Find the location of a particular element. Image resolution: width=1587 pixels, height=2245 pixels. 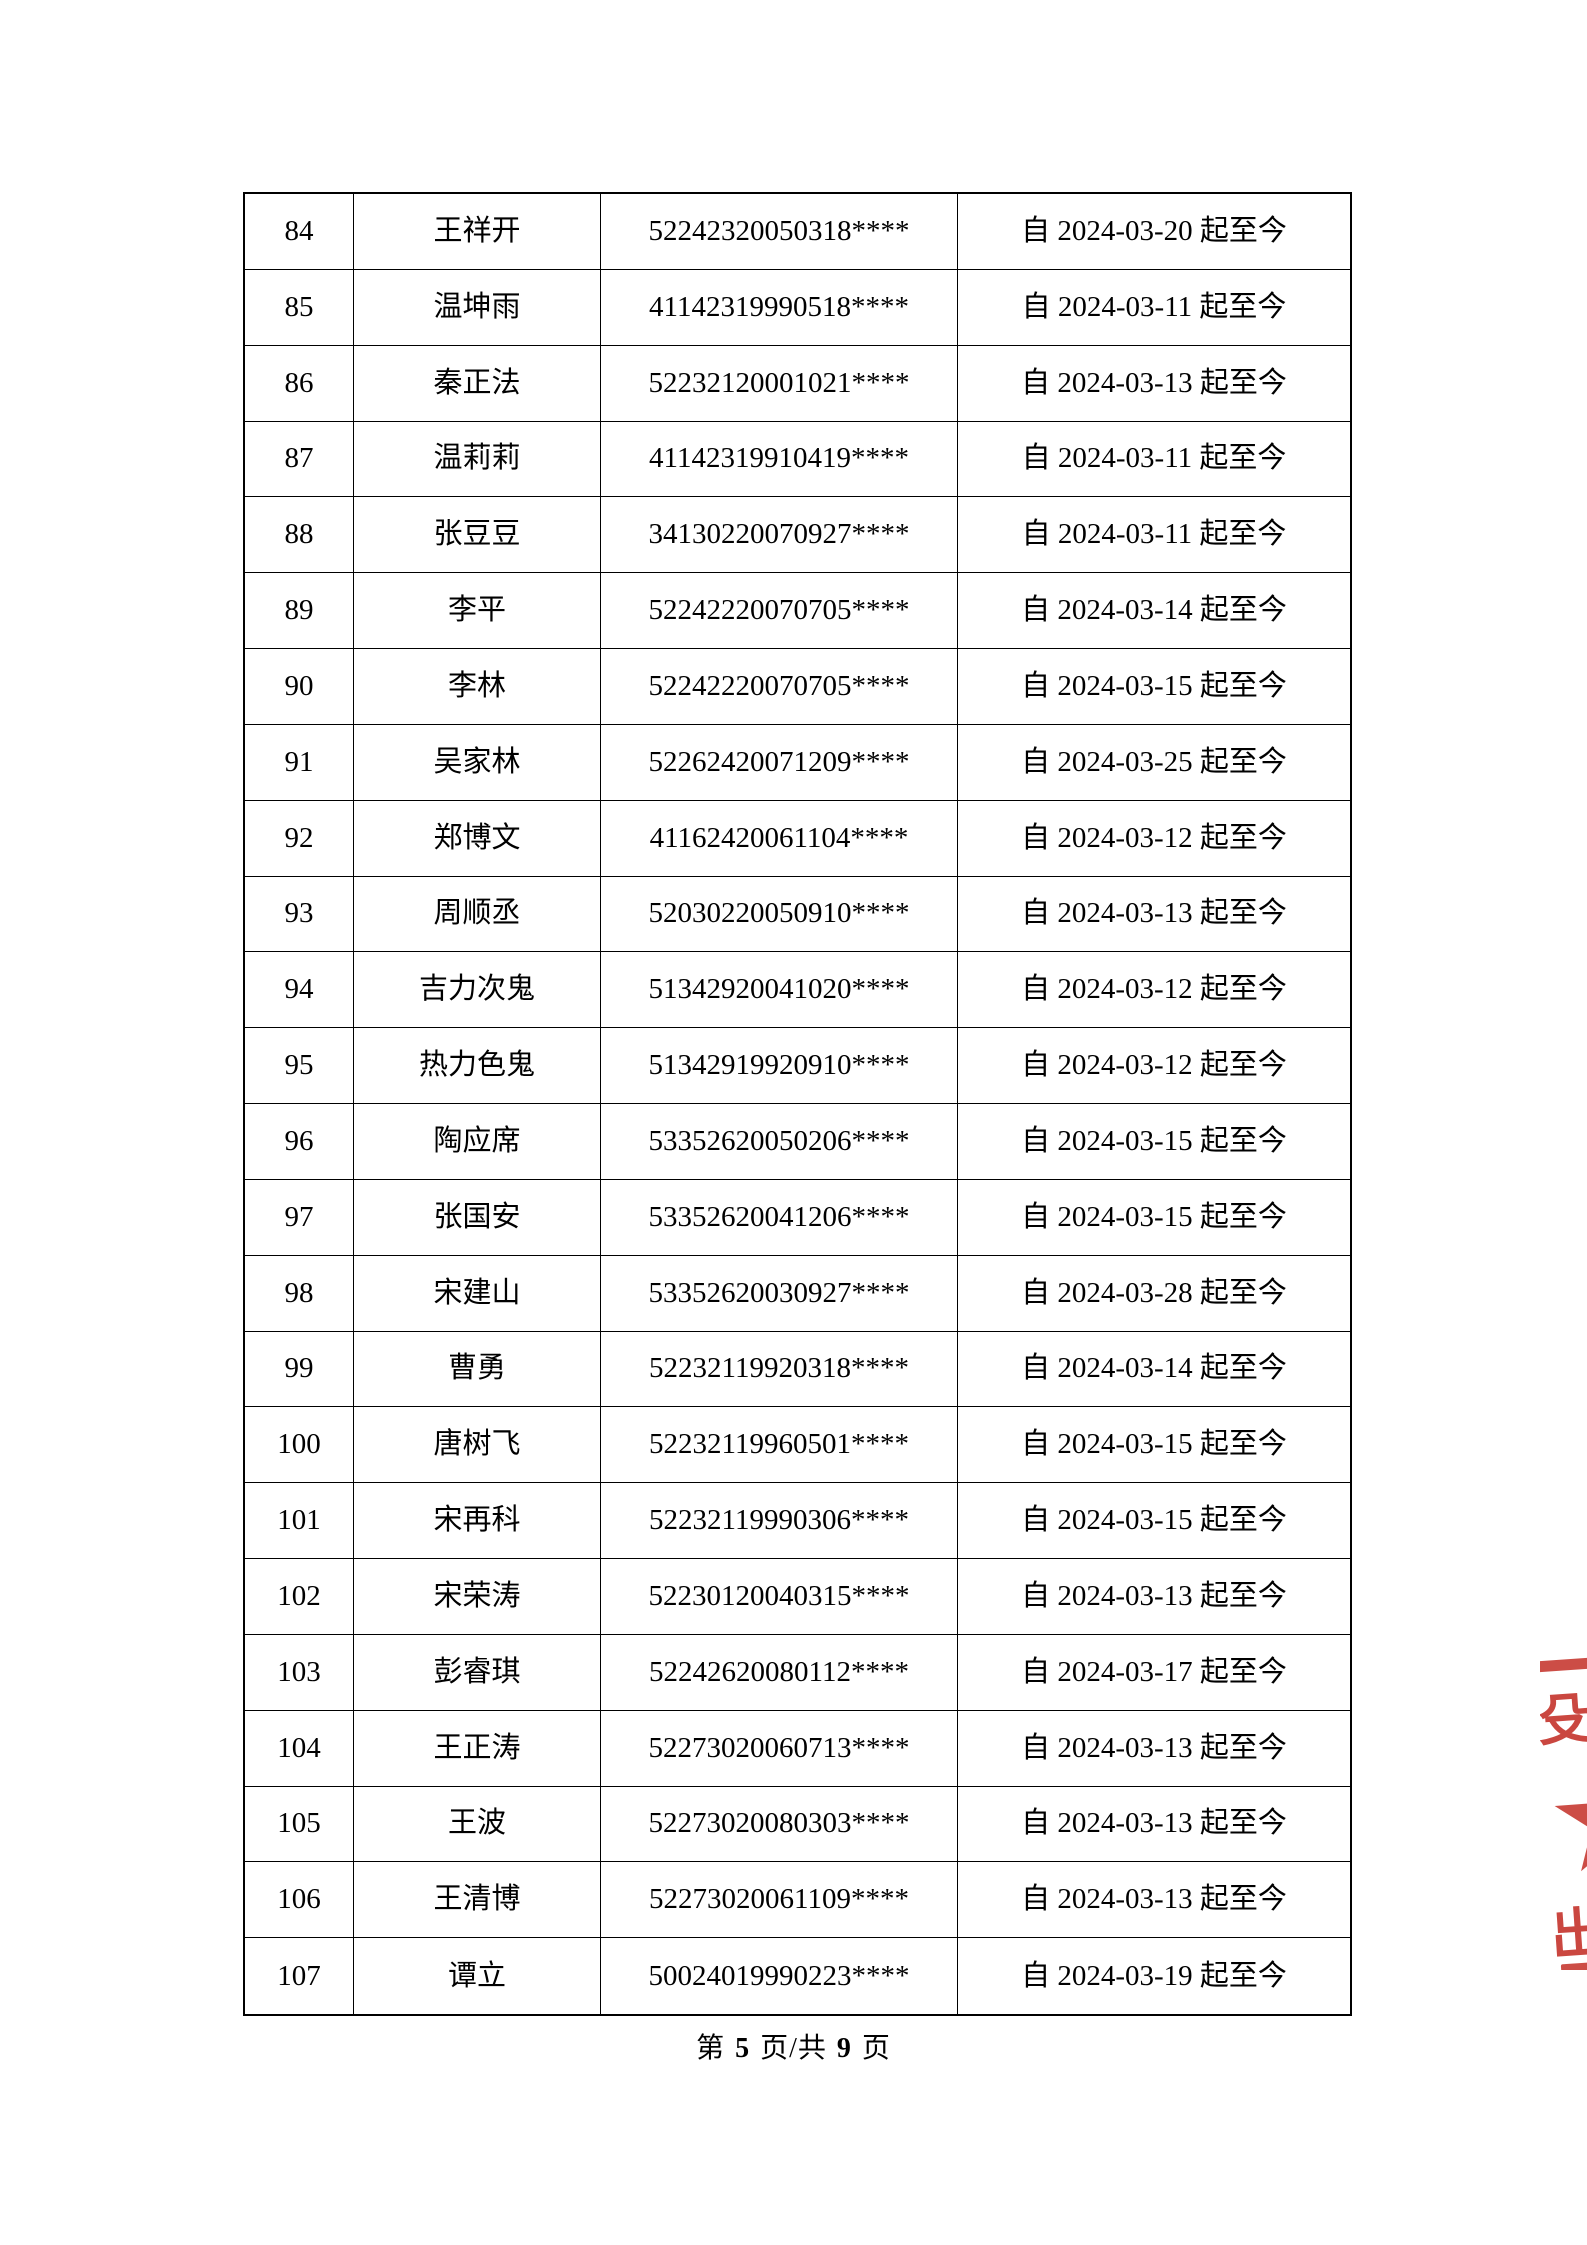

cell-index: 99 is located at coordinates (299, 1368).